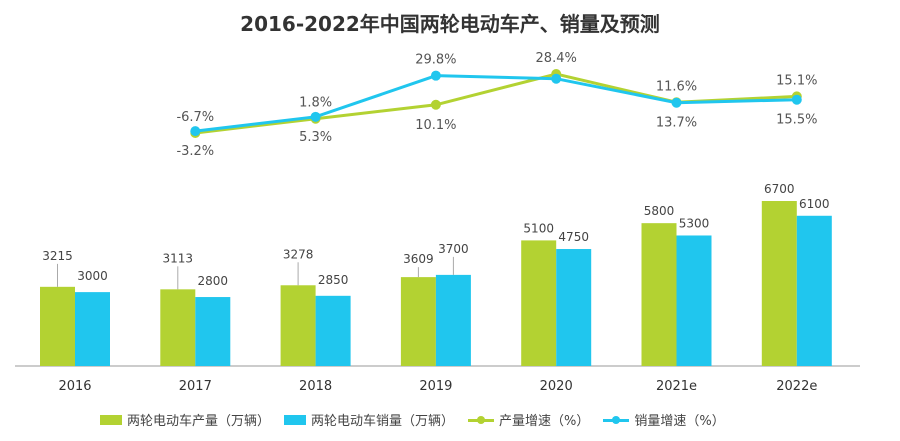  I want to click on data-label-sales-growth: 13.7%, so click(676, 123).